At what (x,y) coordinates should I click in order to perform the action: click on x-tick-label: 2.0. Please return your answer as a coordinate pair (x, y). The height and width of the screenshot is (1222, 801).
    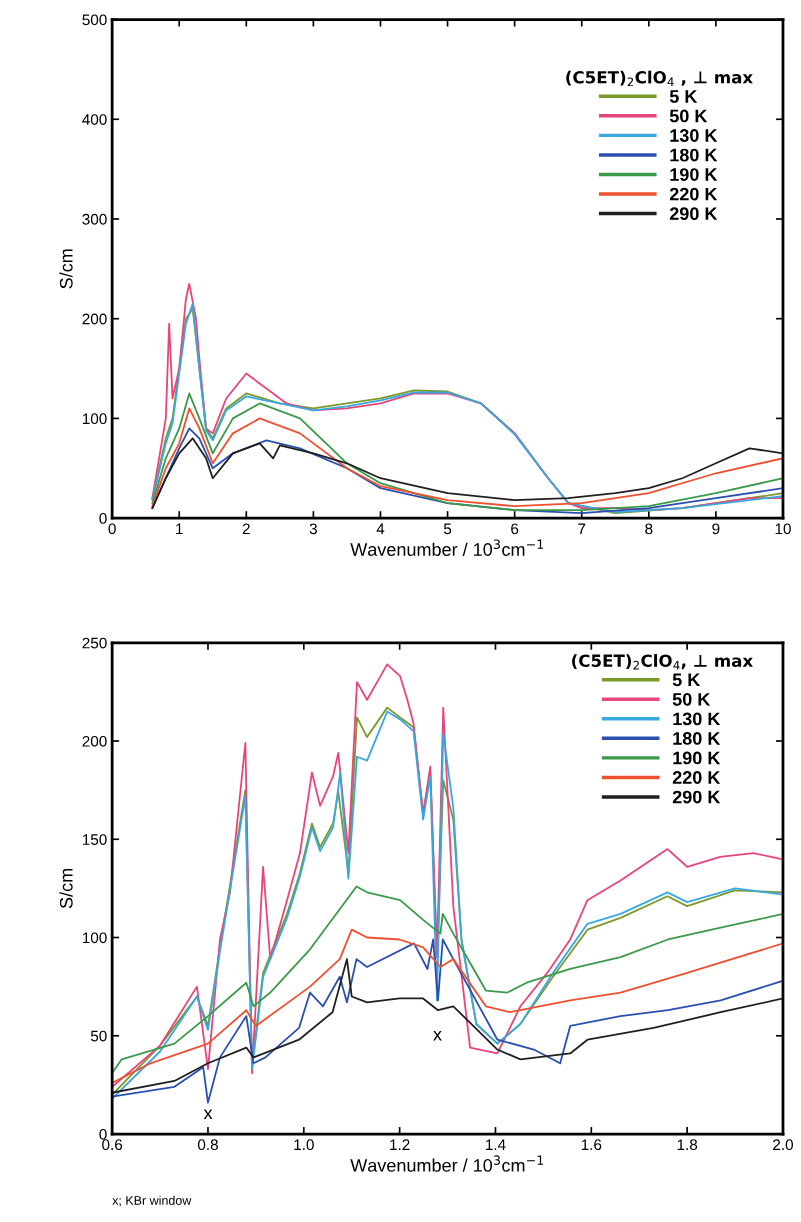
    Looking at the image, I should click on (783, 1145).